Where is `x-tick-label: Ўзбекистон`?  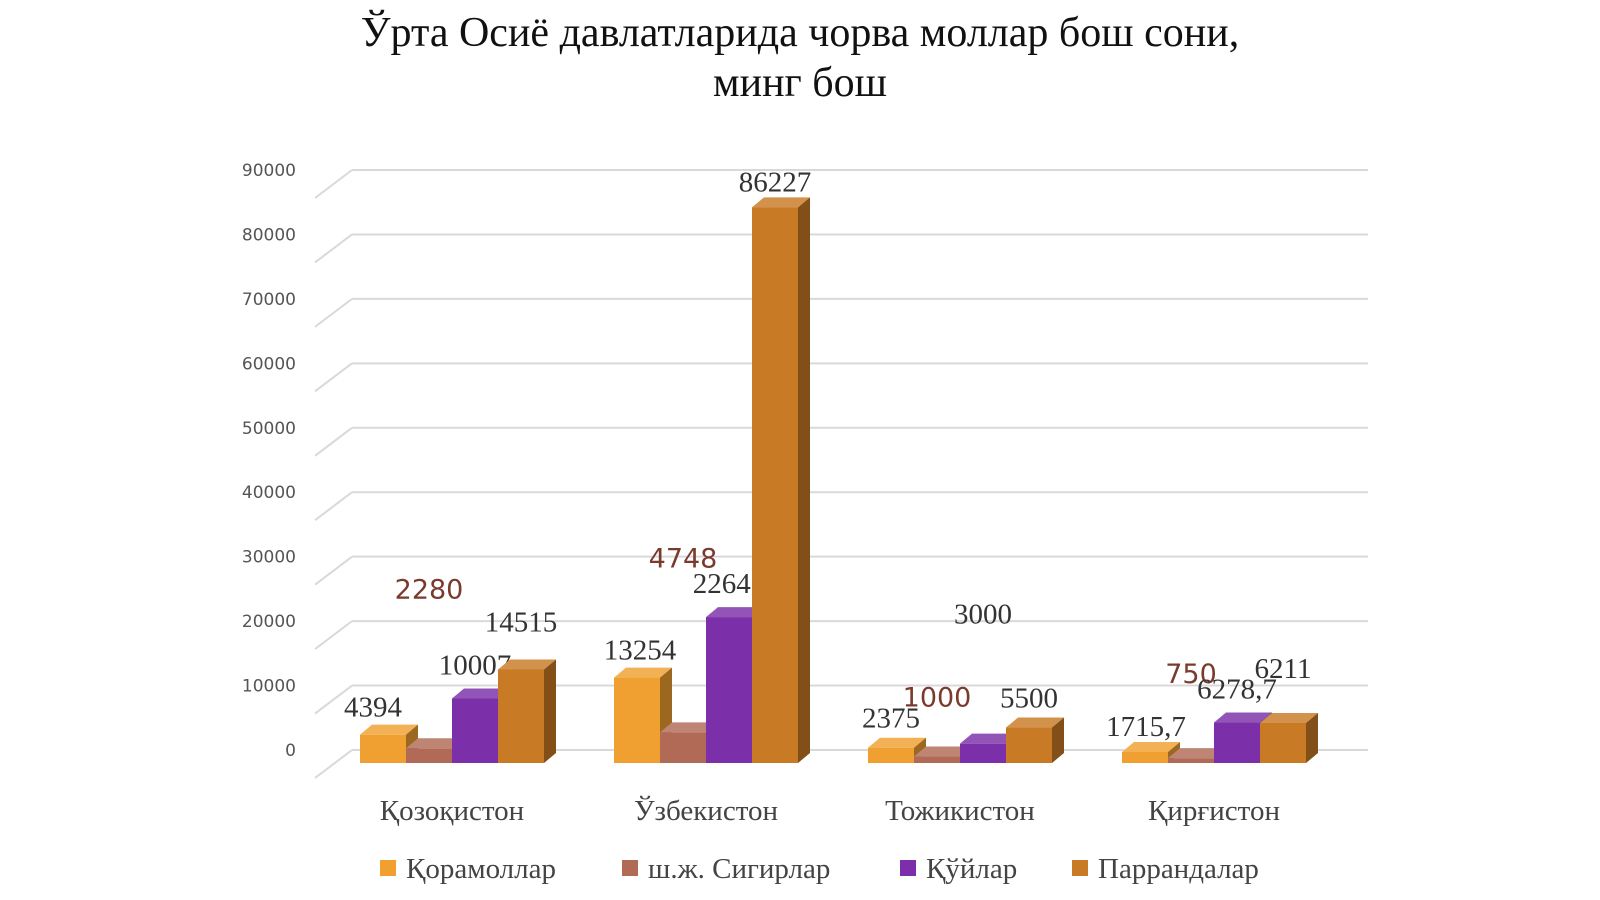
x-tick-label: Ўзбекистон is located at coordinates (706, 810).